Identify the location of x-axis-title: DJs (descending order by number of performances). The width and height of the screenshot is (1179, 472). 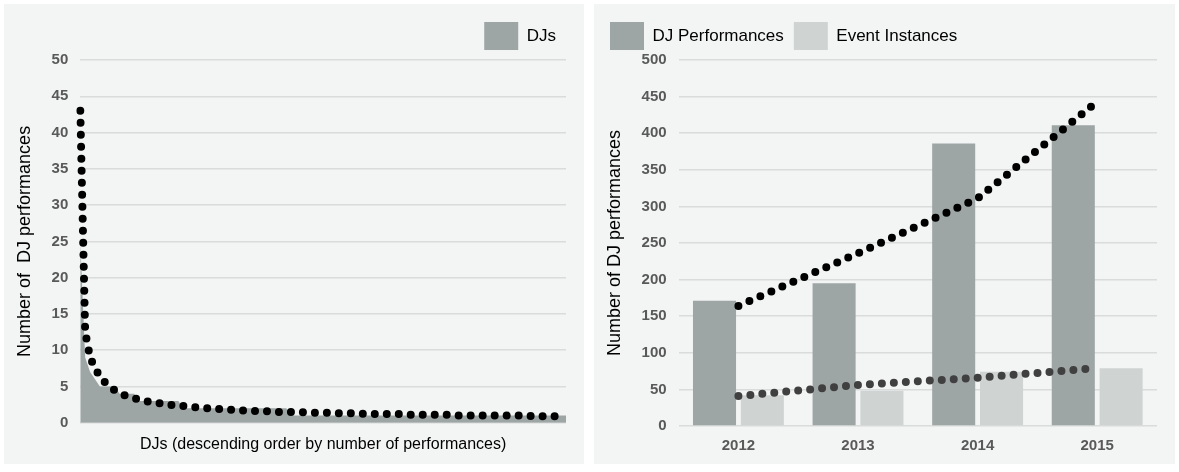
(323, 443).